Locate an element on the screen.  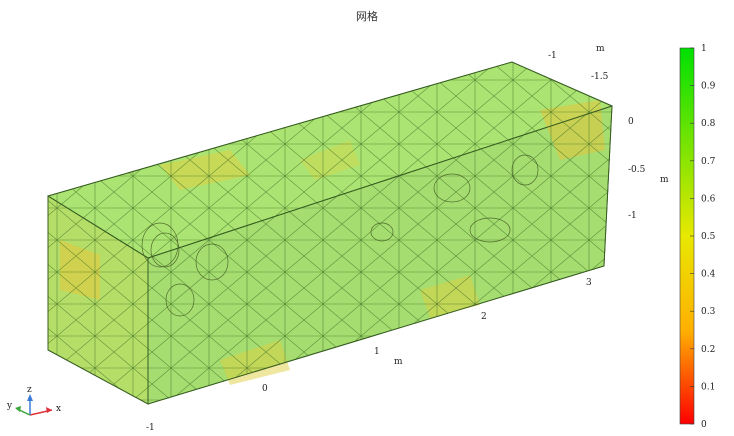
colorbar-tick-label: 0.8 is located at coordinates (708, 124).